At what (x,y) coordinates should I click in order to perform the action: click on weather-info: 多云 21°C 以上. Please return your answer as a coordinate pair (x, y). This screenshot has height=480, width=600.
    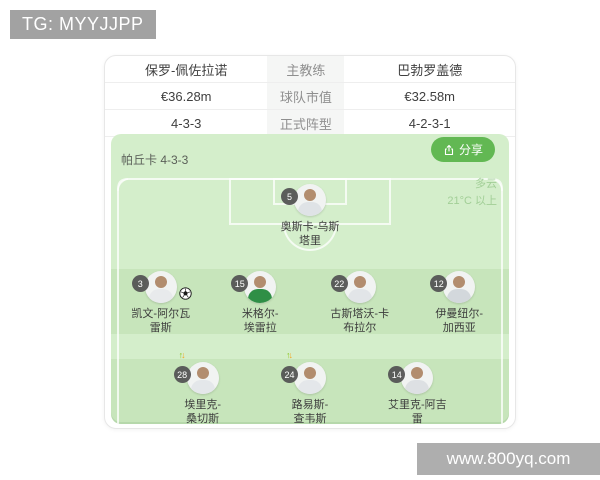
    Looking at the image, I should click on (472, 193).